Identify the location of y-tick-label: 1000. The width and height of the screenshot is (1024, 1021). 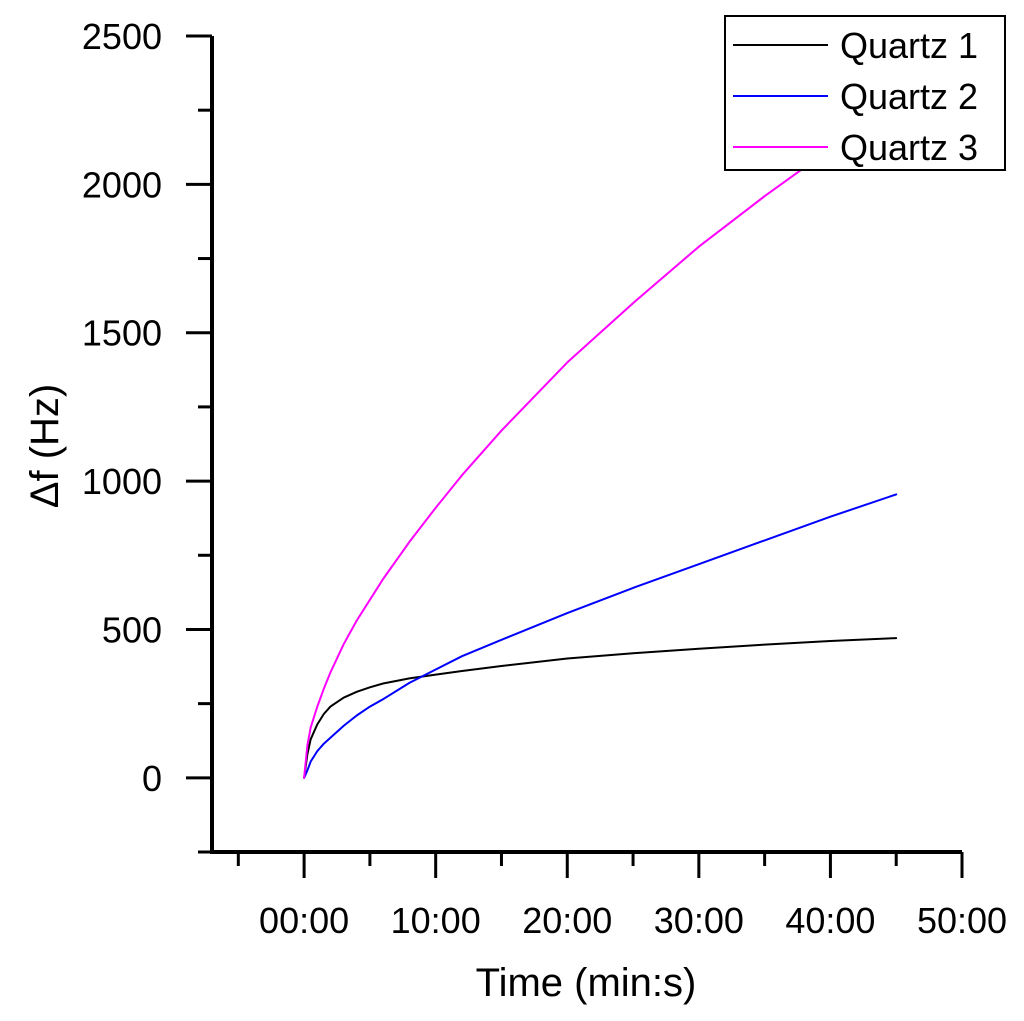
(122, 481).